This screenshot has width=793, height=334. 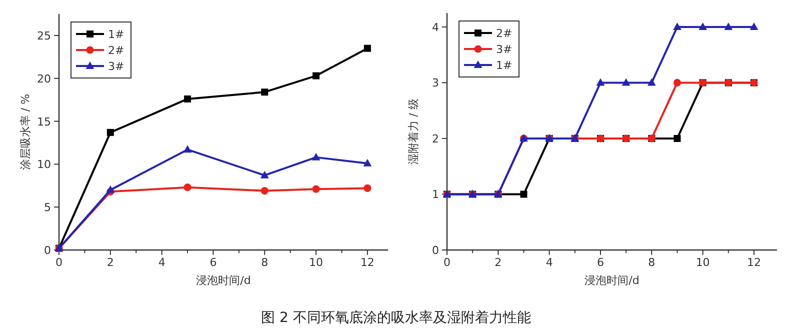 I want to click on y-tick-label: 1, so click(x=435, y=195).